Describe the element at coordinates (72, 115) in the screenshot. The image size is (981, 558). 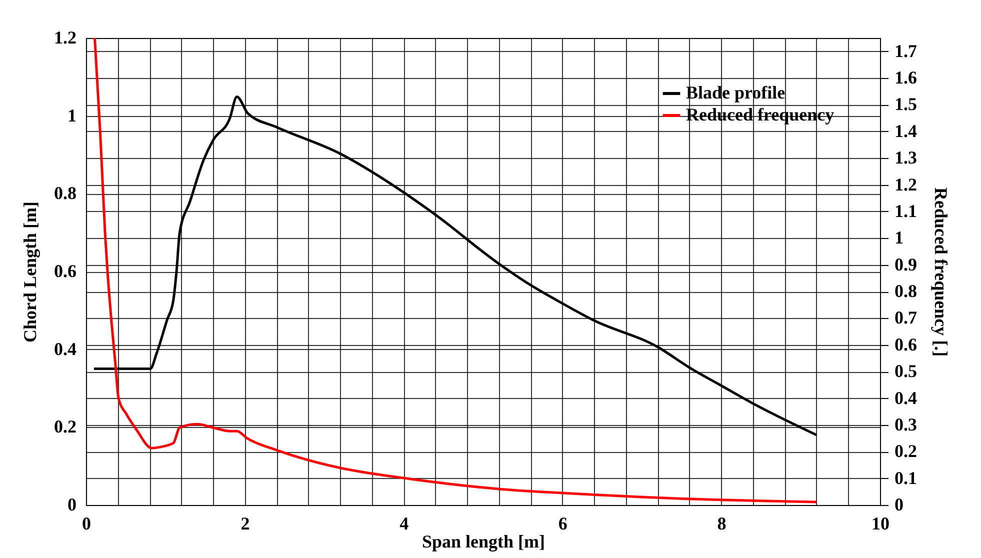
I see `y-tick-label: 1` at that location.